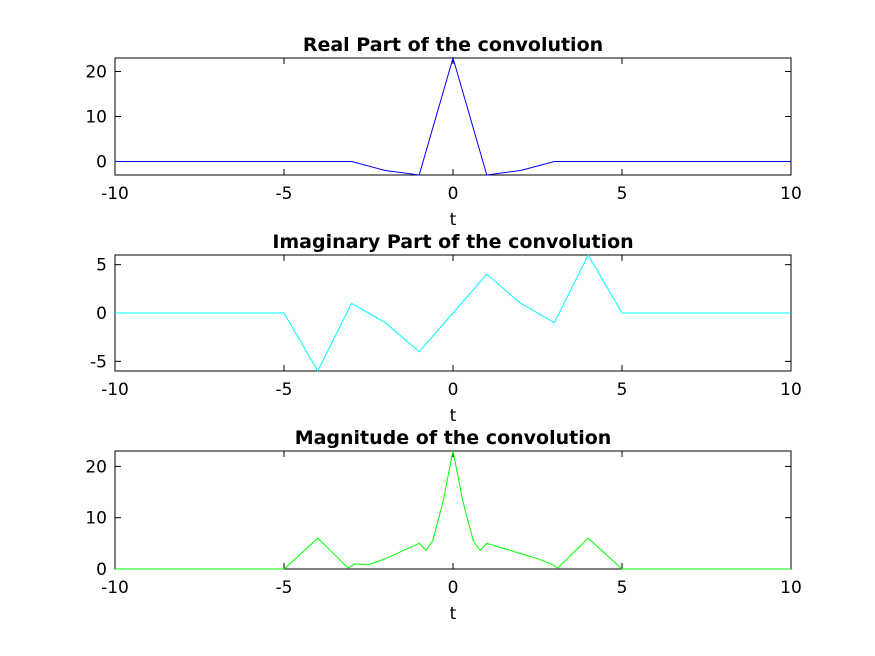  I want to click on imaginary-part-xtick-label: -5, so click(284, 390).